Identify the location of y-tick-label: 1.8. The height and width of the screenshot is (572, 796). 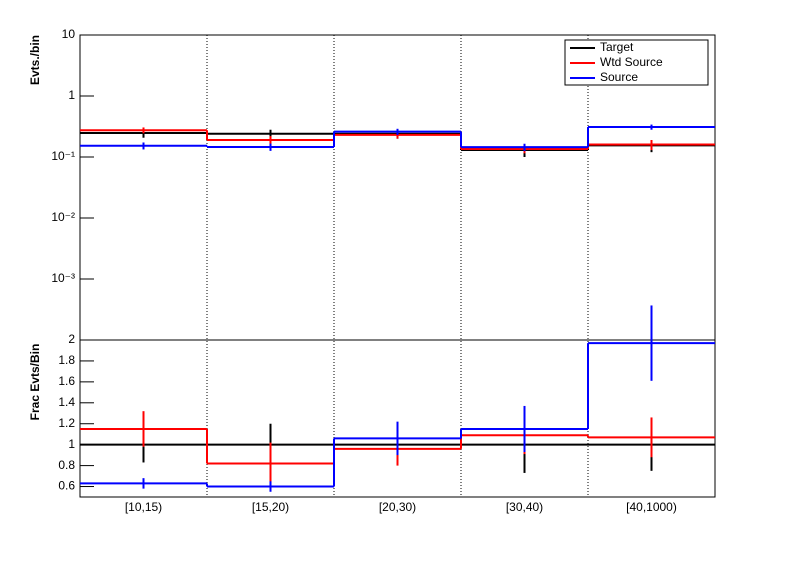
(66, 360).